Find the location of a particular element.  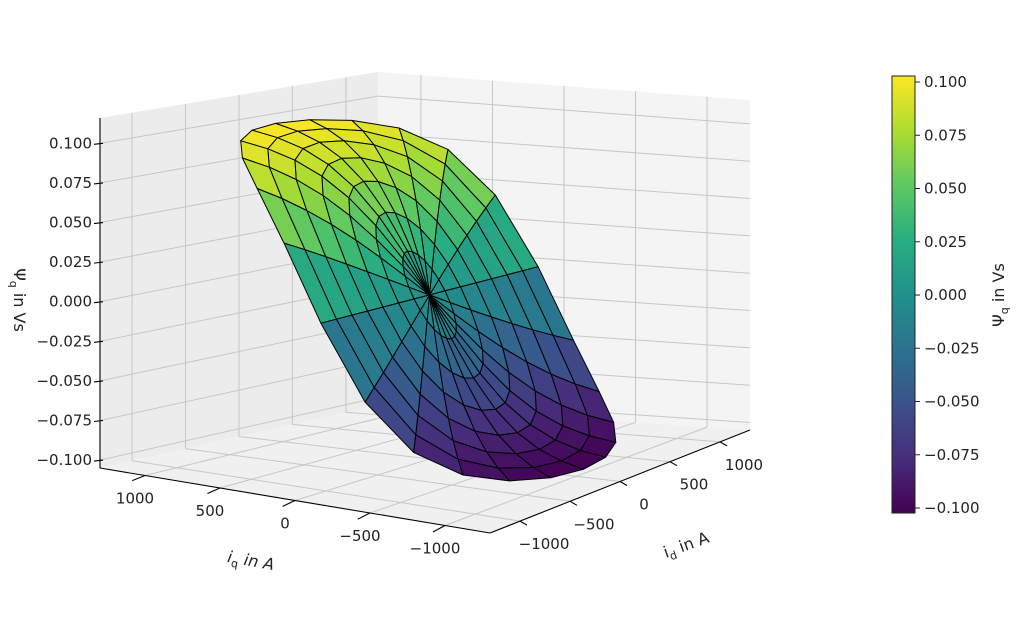

colorbar-tick-label: −0.050 is located at coordinates (952, 402).